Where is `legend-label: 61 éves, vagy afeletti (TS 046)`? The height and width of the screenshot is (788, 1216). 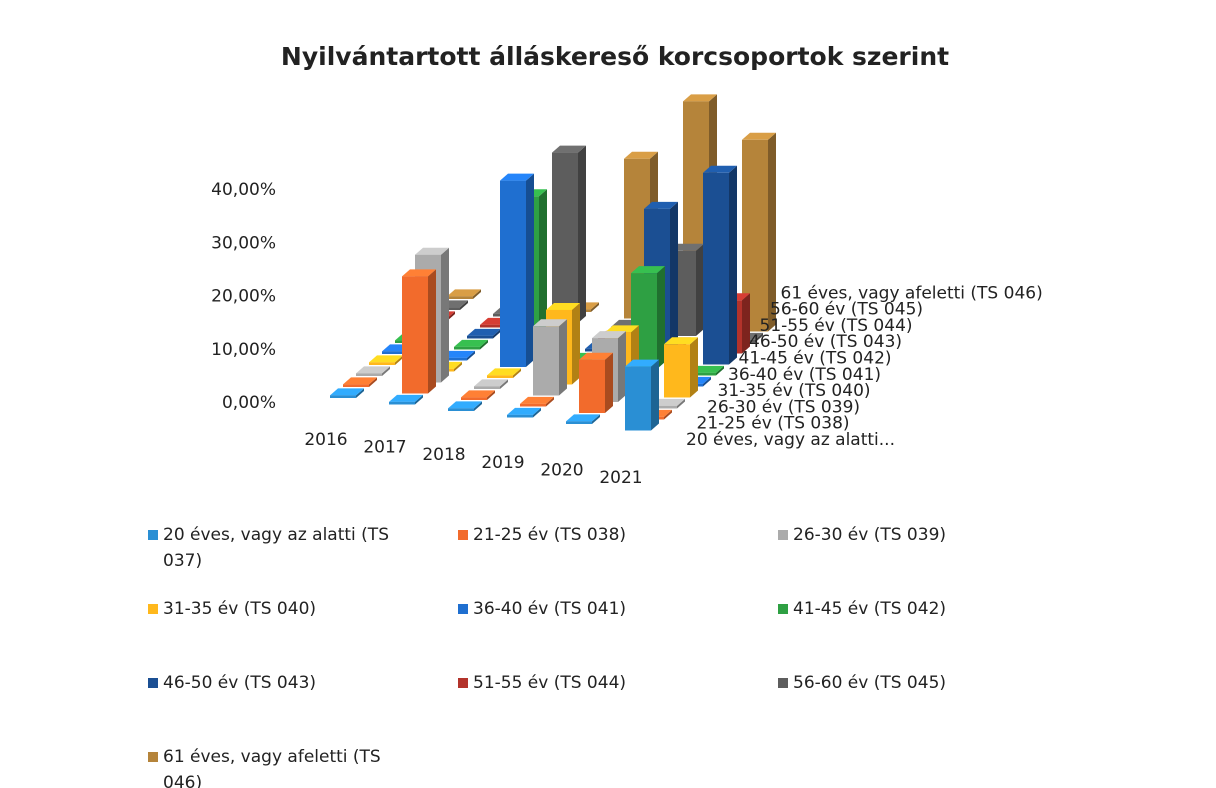 legend-label: 61 éves, vagy afeletti (TS 046) is located at coordinates (272, 767).